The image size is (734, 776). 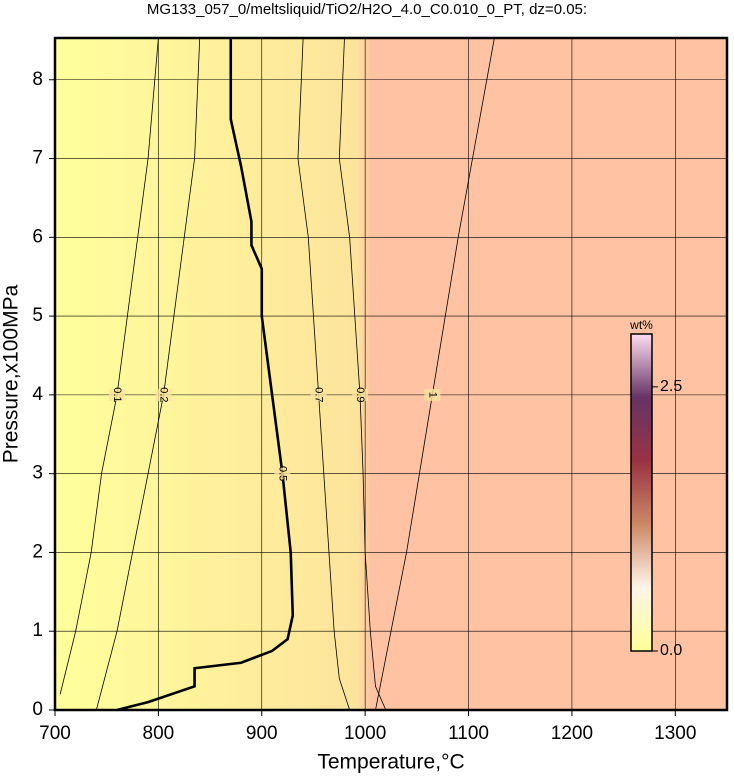 I want to click on x-tick-label: 700, so click(x=55, y=733).